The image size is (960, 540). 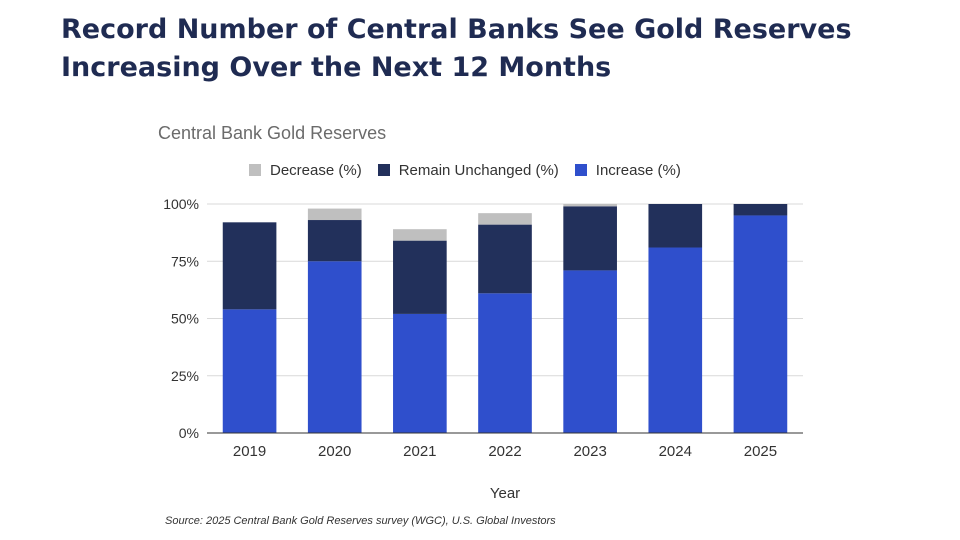 I want to click on legend-swatch-increase, so click(x=580, y=170).